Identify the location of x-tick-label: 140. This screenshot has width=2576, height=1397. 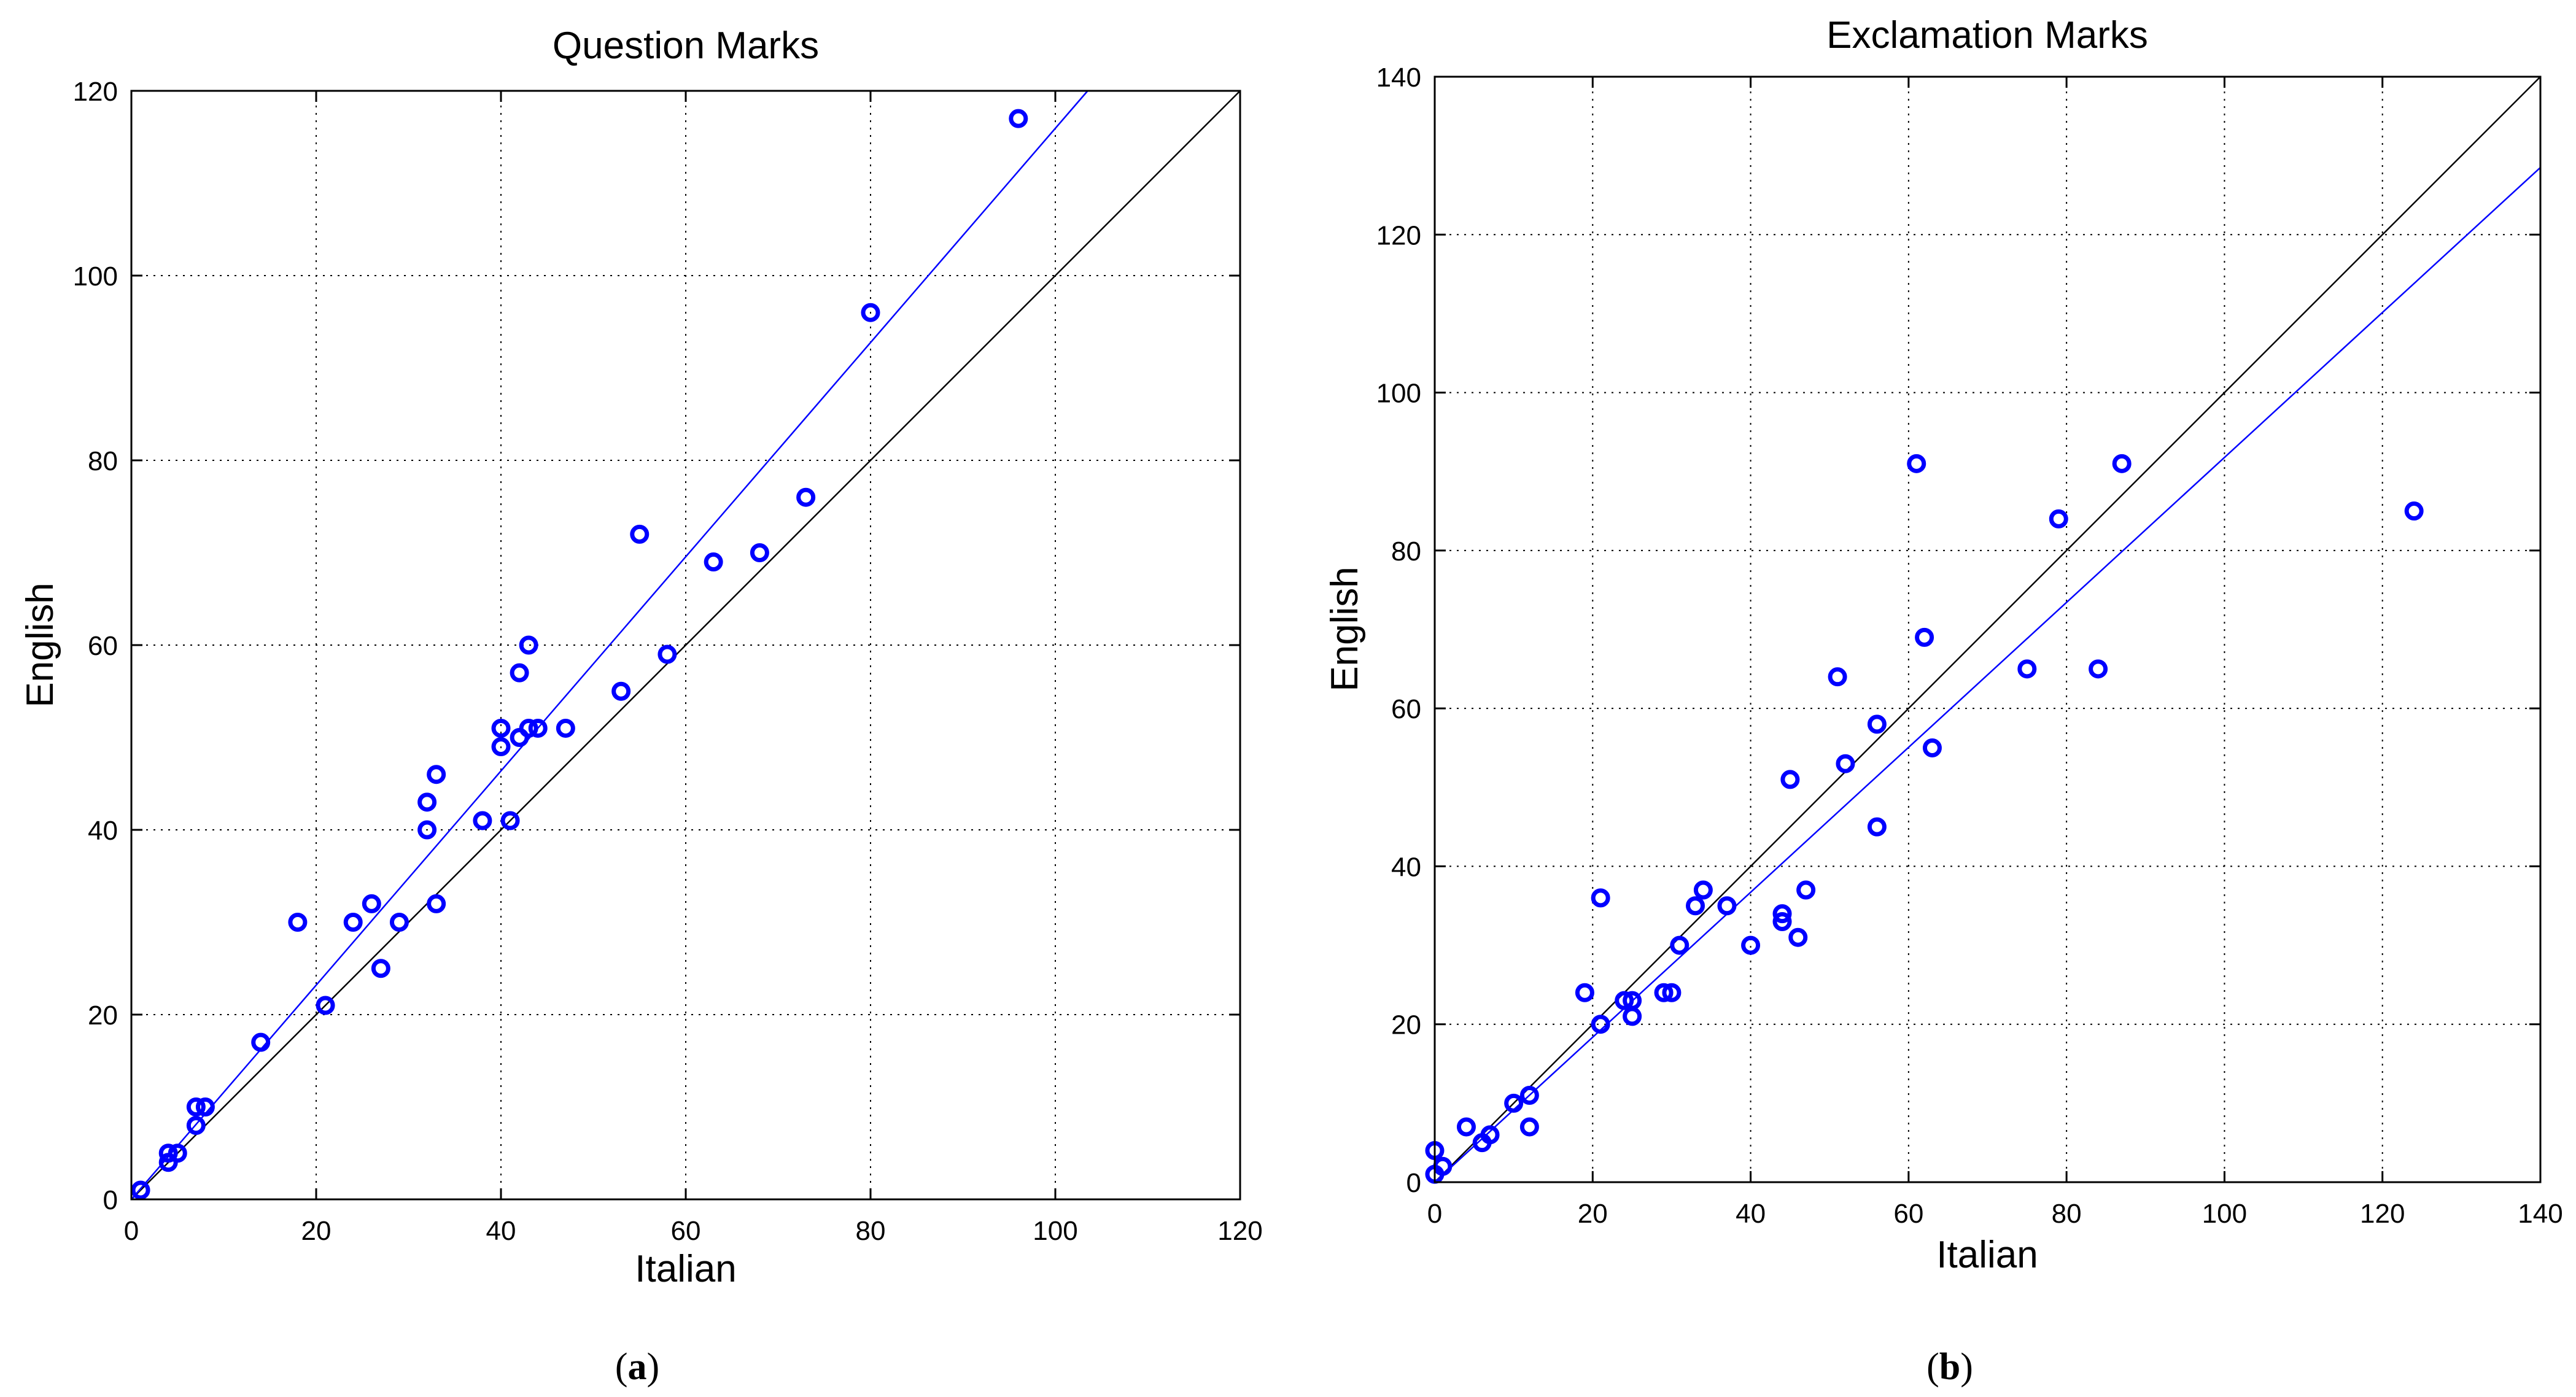
(2540, 1214).